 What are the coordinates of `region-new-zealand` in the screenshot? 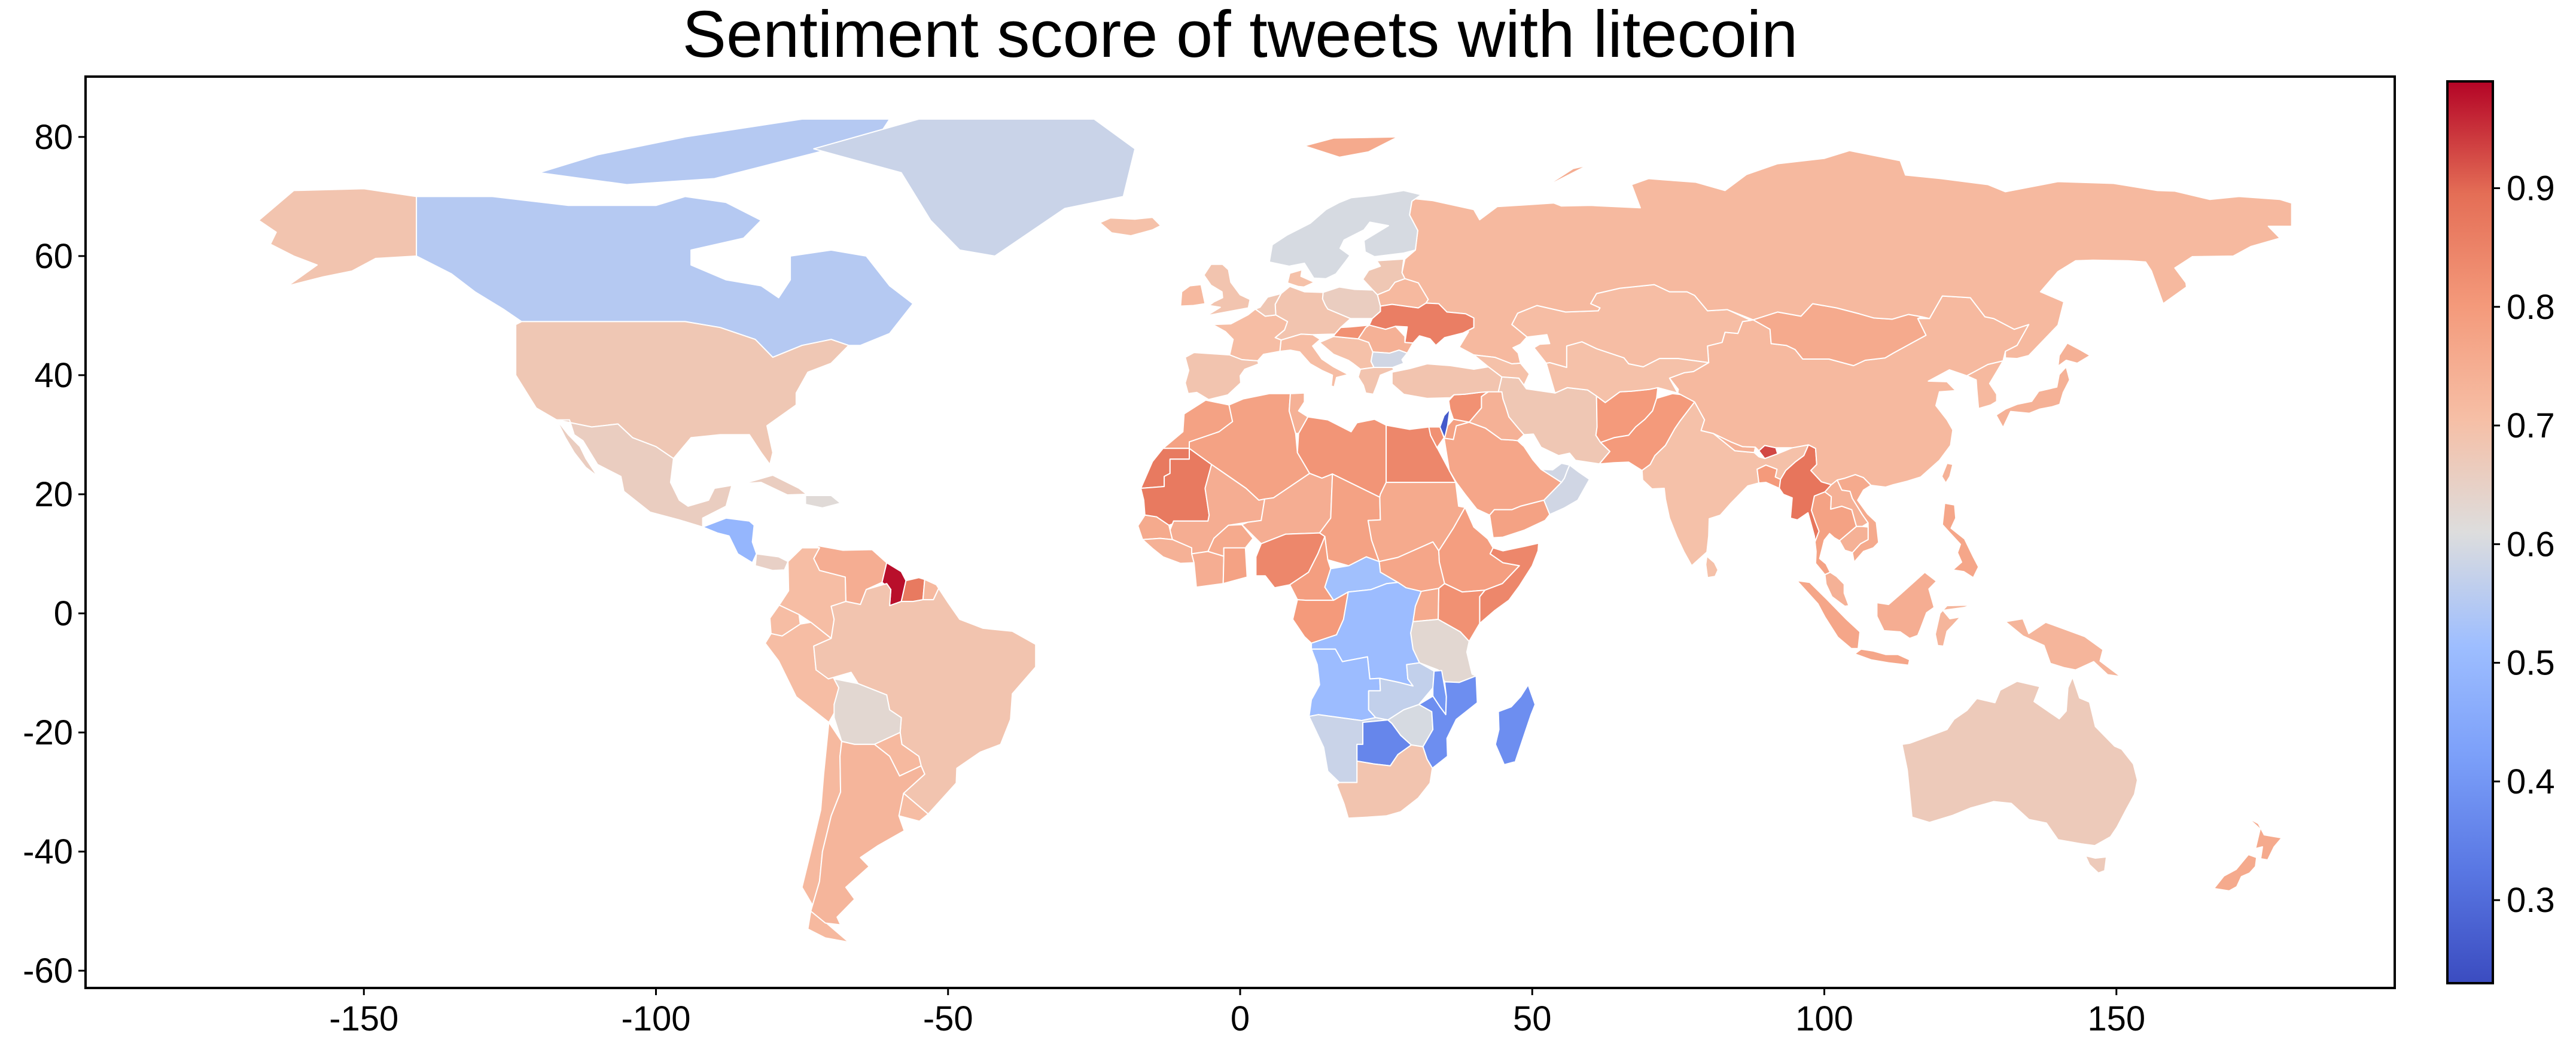 It's located at (2265, 839).